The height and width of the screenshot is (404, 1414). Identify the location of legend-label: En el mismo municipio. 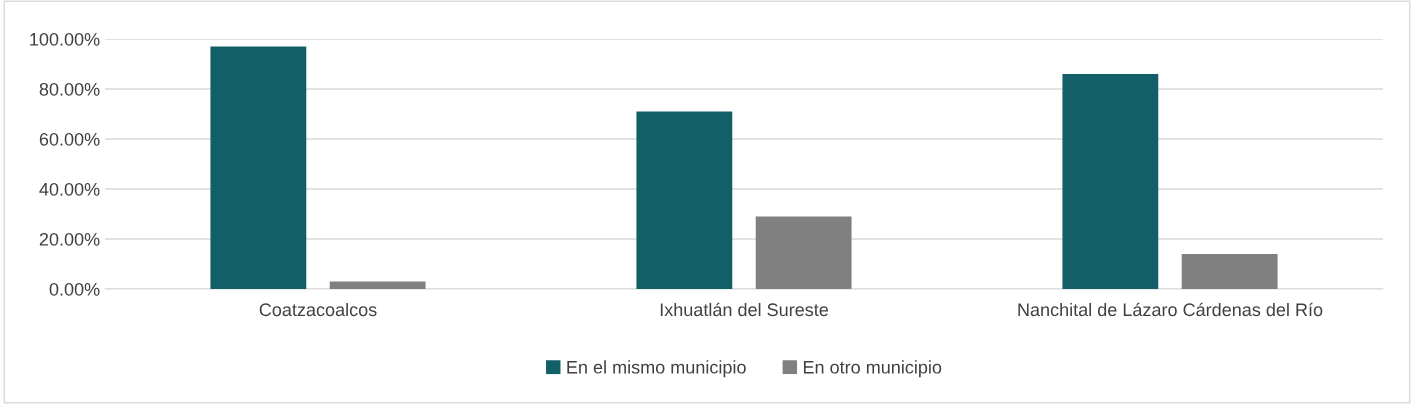
(656, 369).